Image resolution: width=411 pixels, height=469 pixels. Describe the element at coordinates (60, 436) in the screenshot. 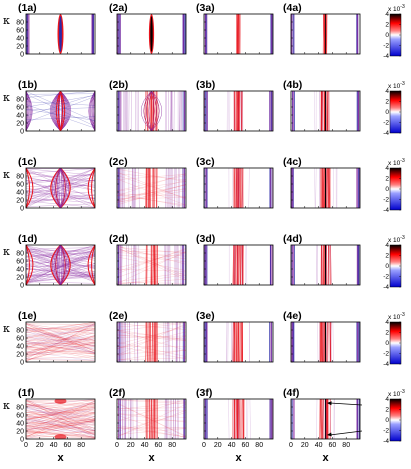

I see `core-band` at that location.